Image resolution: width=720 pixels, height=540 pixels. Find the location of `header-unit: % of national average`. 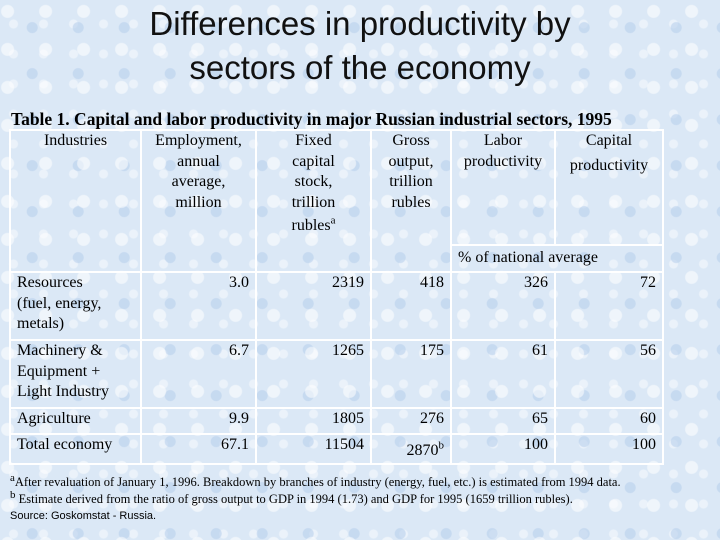

header-unit: % of national average is located at coordinates (557, 258).